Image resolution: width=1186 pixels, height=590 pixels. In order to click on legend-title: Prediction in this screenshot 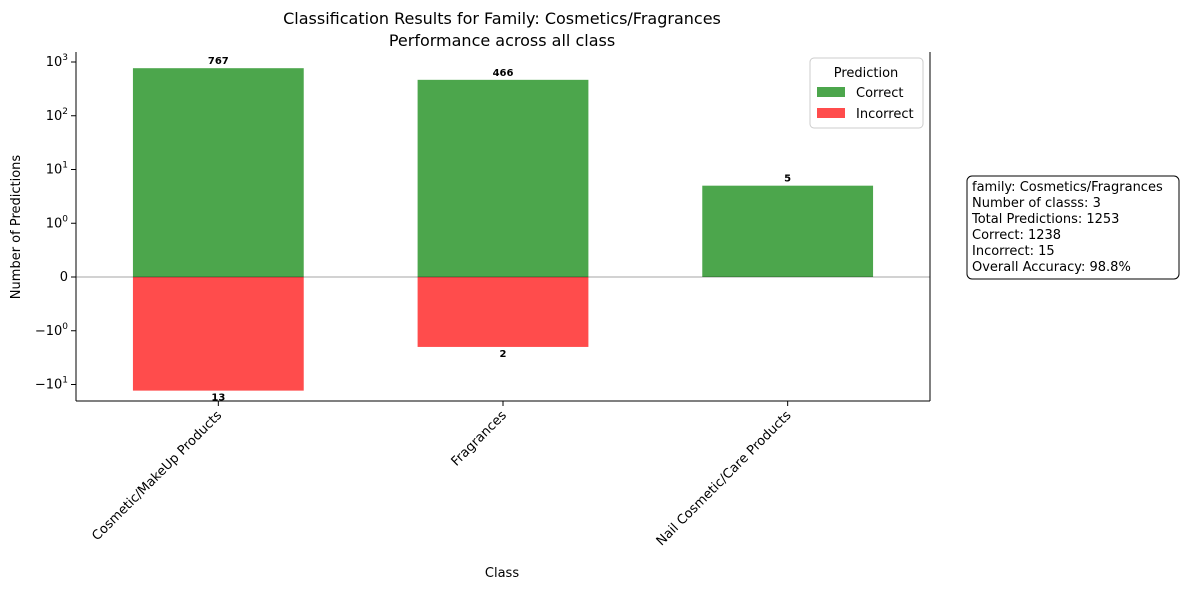, I will do `click(866, 73)`.